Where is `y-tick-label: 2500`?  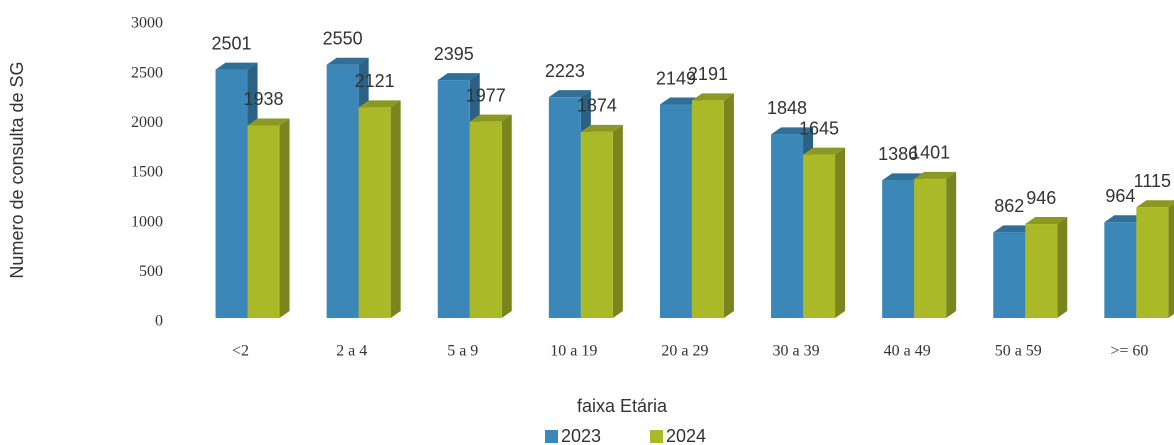
y-tick-label: 2500 is located at coordinates (147, 72).